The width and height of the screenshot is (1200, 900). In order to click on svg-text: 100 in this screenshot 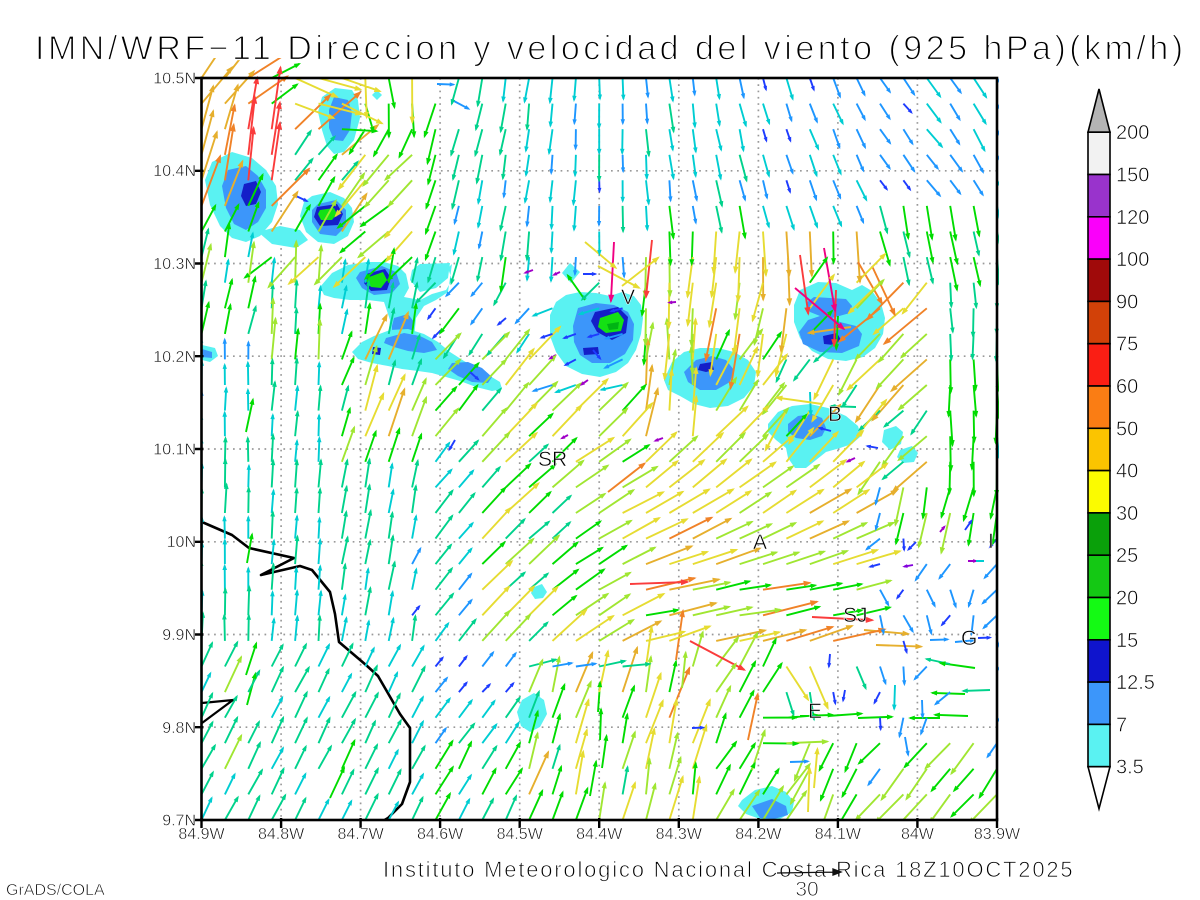, I will do `click(1132, 260)`.